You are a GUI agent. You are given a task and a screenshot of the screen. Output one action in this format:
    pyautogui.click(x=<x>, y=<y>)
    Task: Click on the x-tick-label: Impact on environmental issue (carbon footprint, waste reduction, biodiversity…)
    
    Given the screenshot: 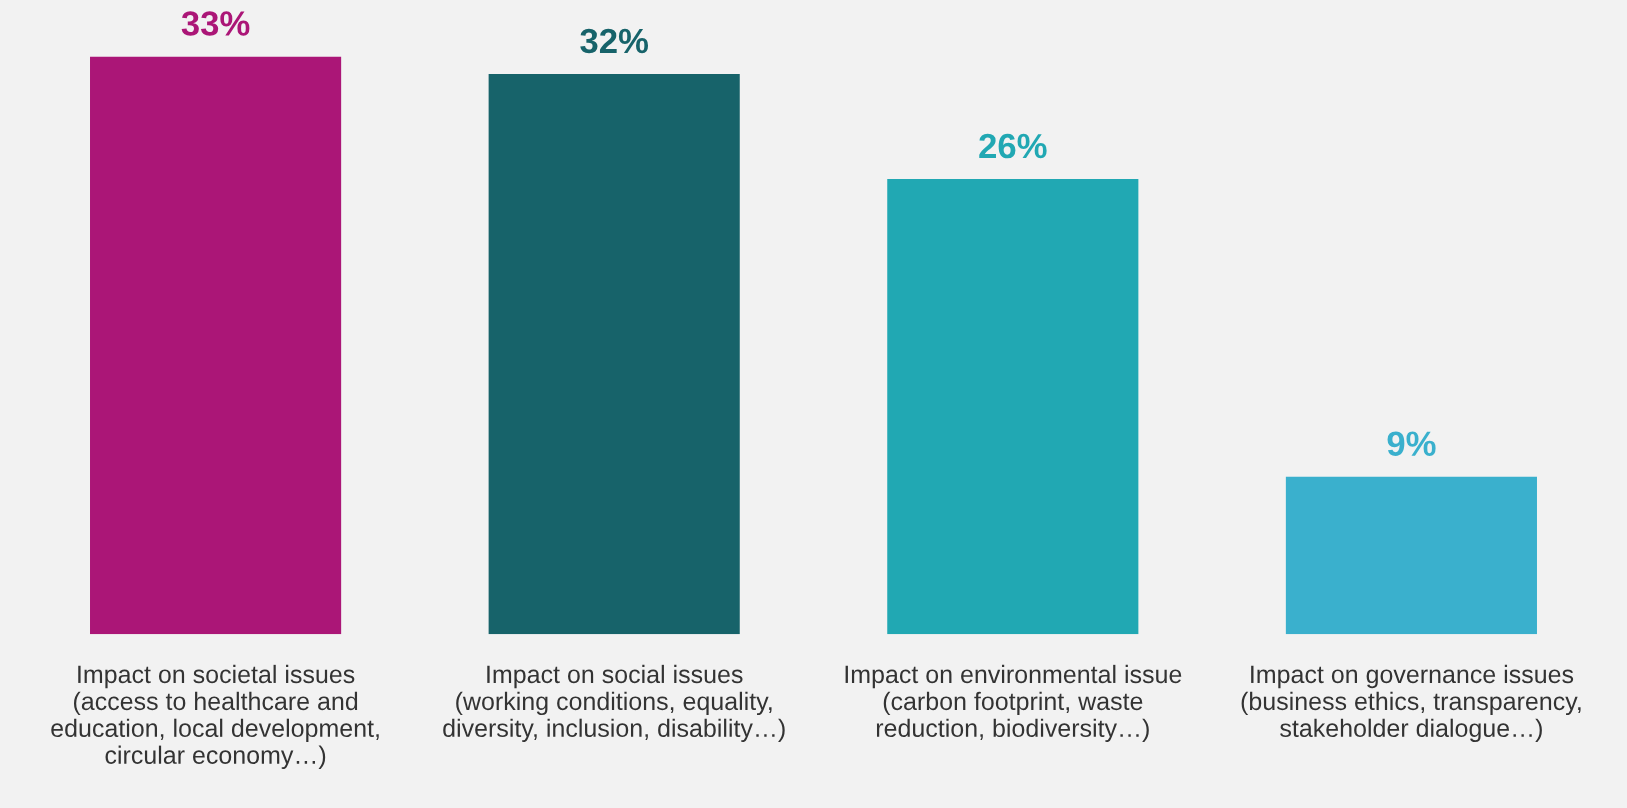 What is the action you would take?
    pyautogui.click(x=1013, y=703)
    